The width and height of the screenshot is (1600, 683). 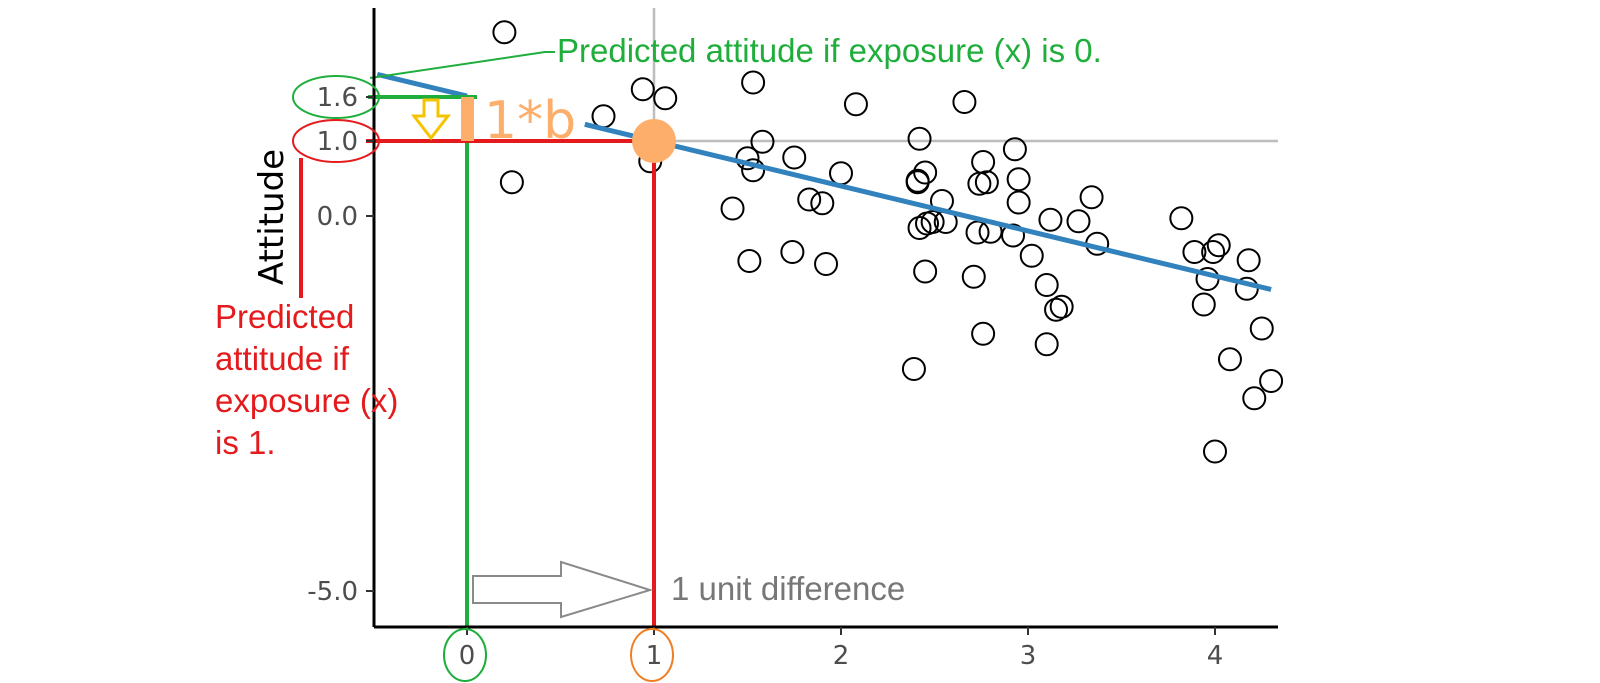 I want to click on y-tick-label-1-6: 1.6, so click(x=337, y=98).